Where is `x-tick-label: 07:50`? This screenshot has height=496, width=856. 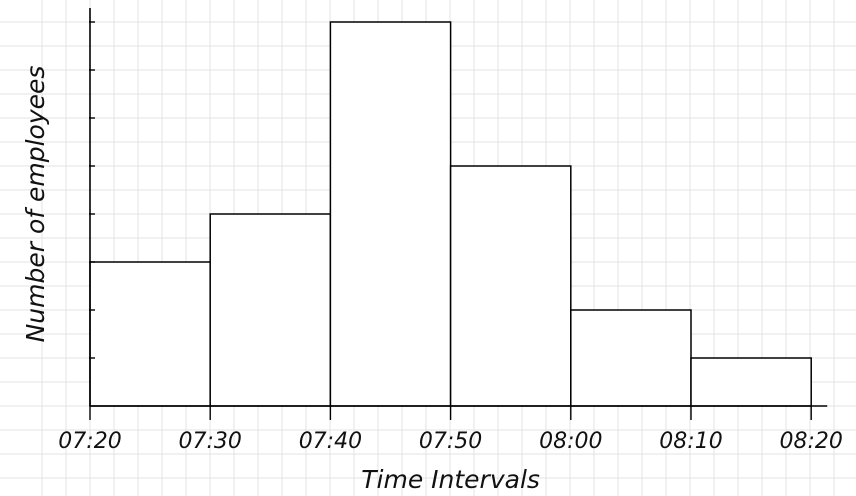
x-tick-label: 07:50 is located at coordinates (450, 441).